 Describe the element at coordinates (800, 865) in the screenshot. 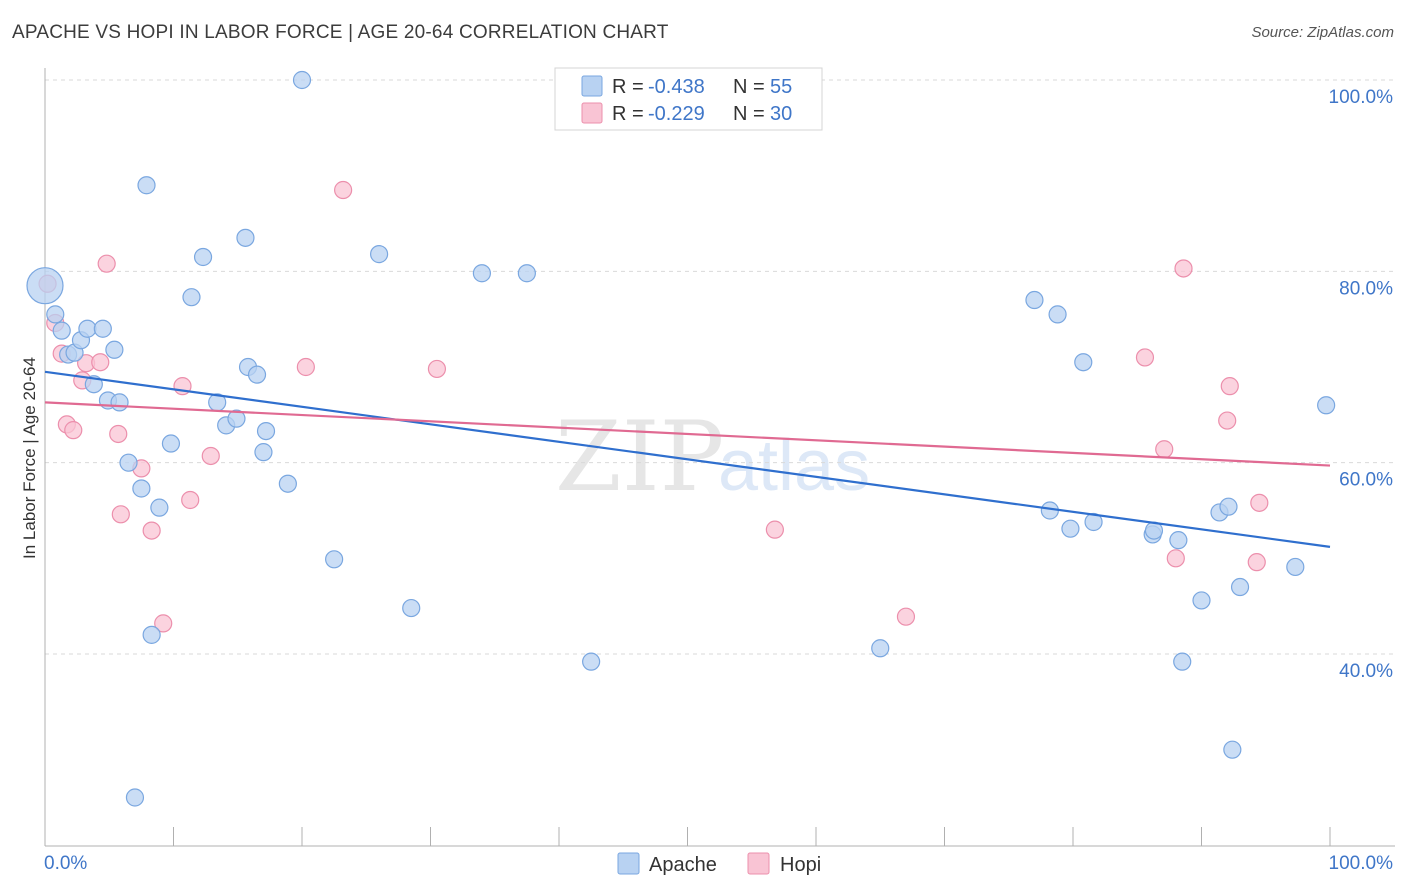

I see `bottom-legend-hopi-label: Hopi` at that location.